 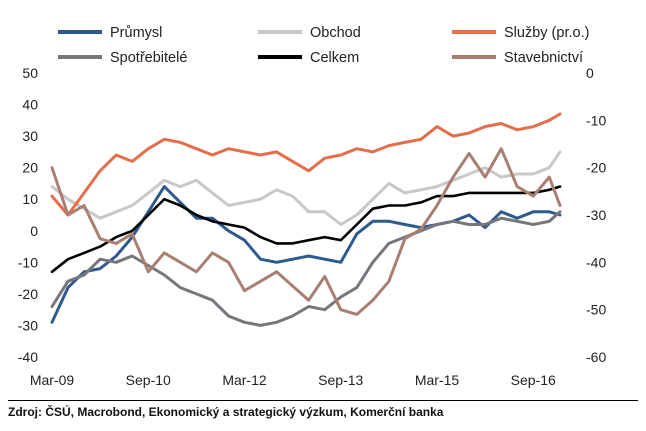 I want to click on legend-label: Spotřebitelé, so click(x=148, y=58).